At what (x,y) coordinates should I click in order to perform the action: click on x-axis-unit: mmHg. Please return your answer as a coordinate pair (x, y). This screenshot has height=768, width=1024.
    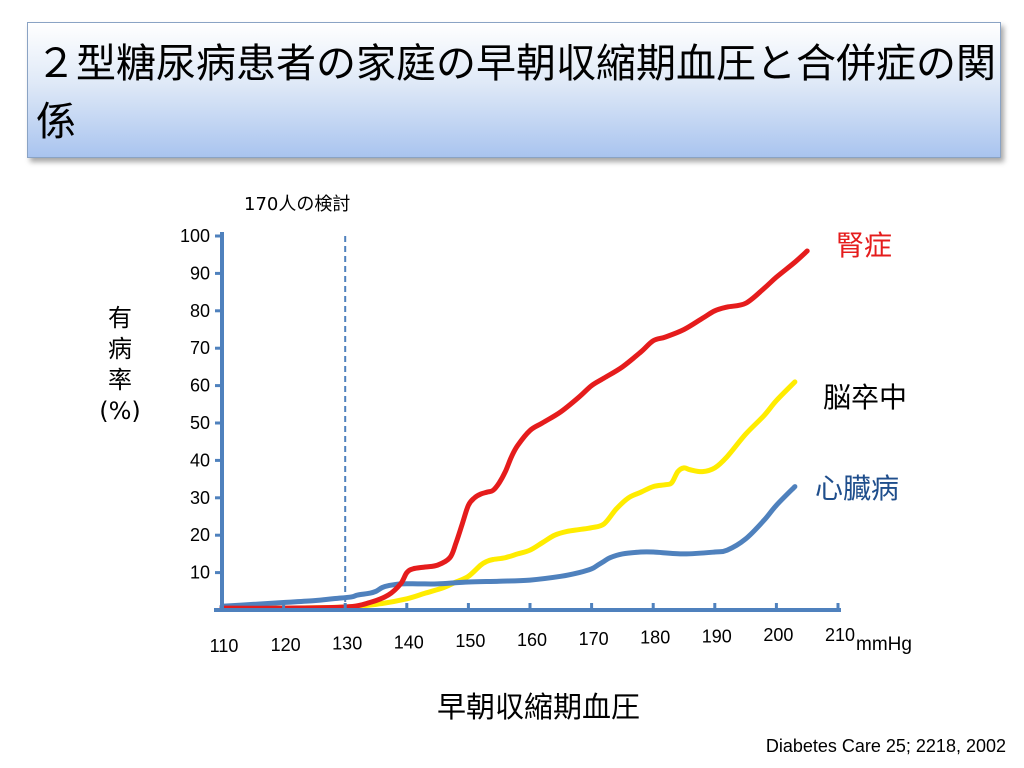
    Looking at the image, I should click on (884, 644).